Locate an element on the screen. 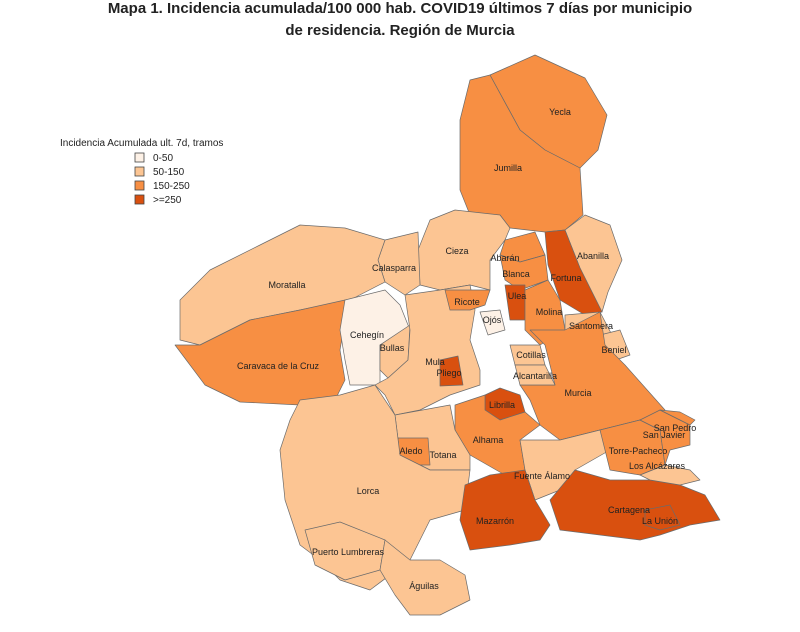  legend-title: Incidencia Acumulada ult. 7d, tramos is located at coordinates (141, 143).